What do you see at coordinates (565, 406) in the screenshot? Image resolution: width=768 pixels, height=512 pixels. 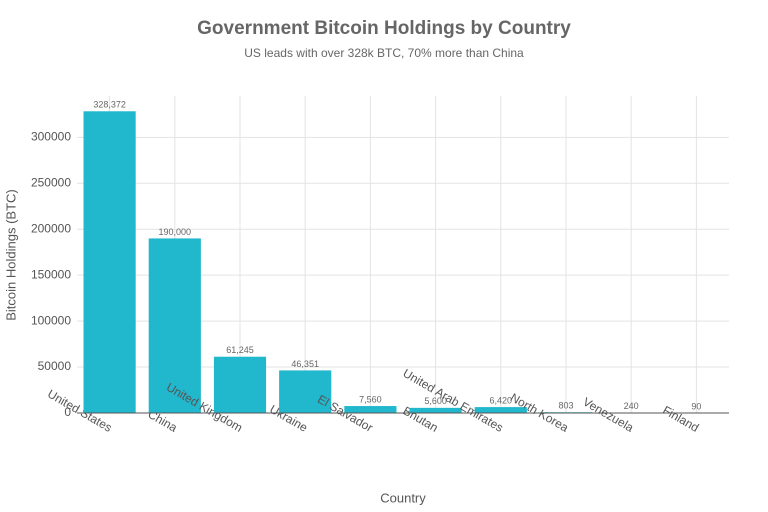 I see `data-label: 803` at bounding box center [565, 406].